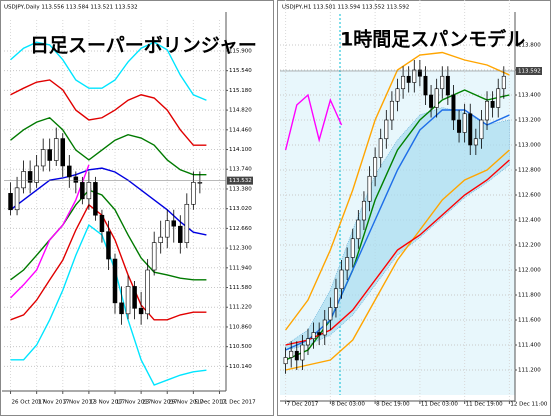  I want to click on y-tick-label: 111.220, so click(240, 308).